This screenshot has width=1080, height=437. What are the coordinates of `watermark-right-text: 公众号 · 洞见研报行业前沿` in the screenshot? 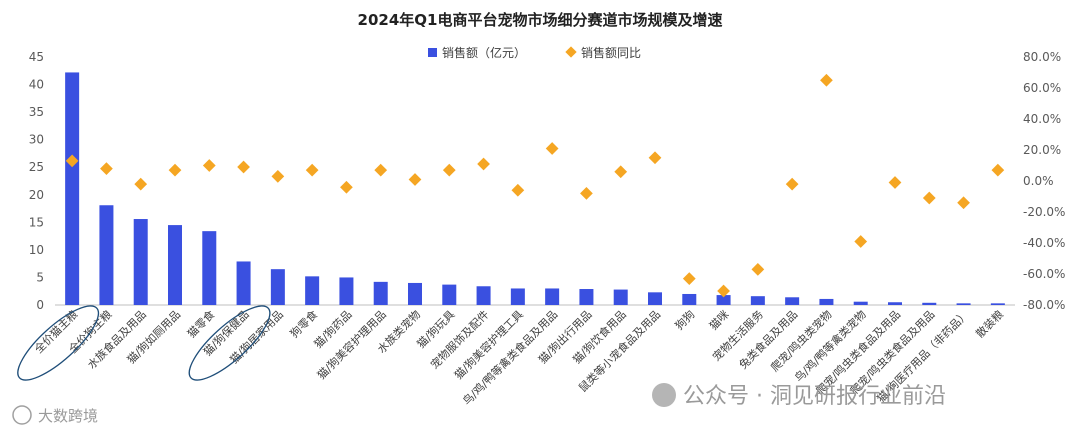 It's located at (814, 396).